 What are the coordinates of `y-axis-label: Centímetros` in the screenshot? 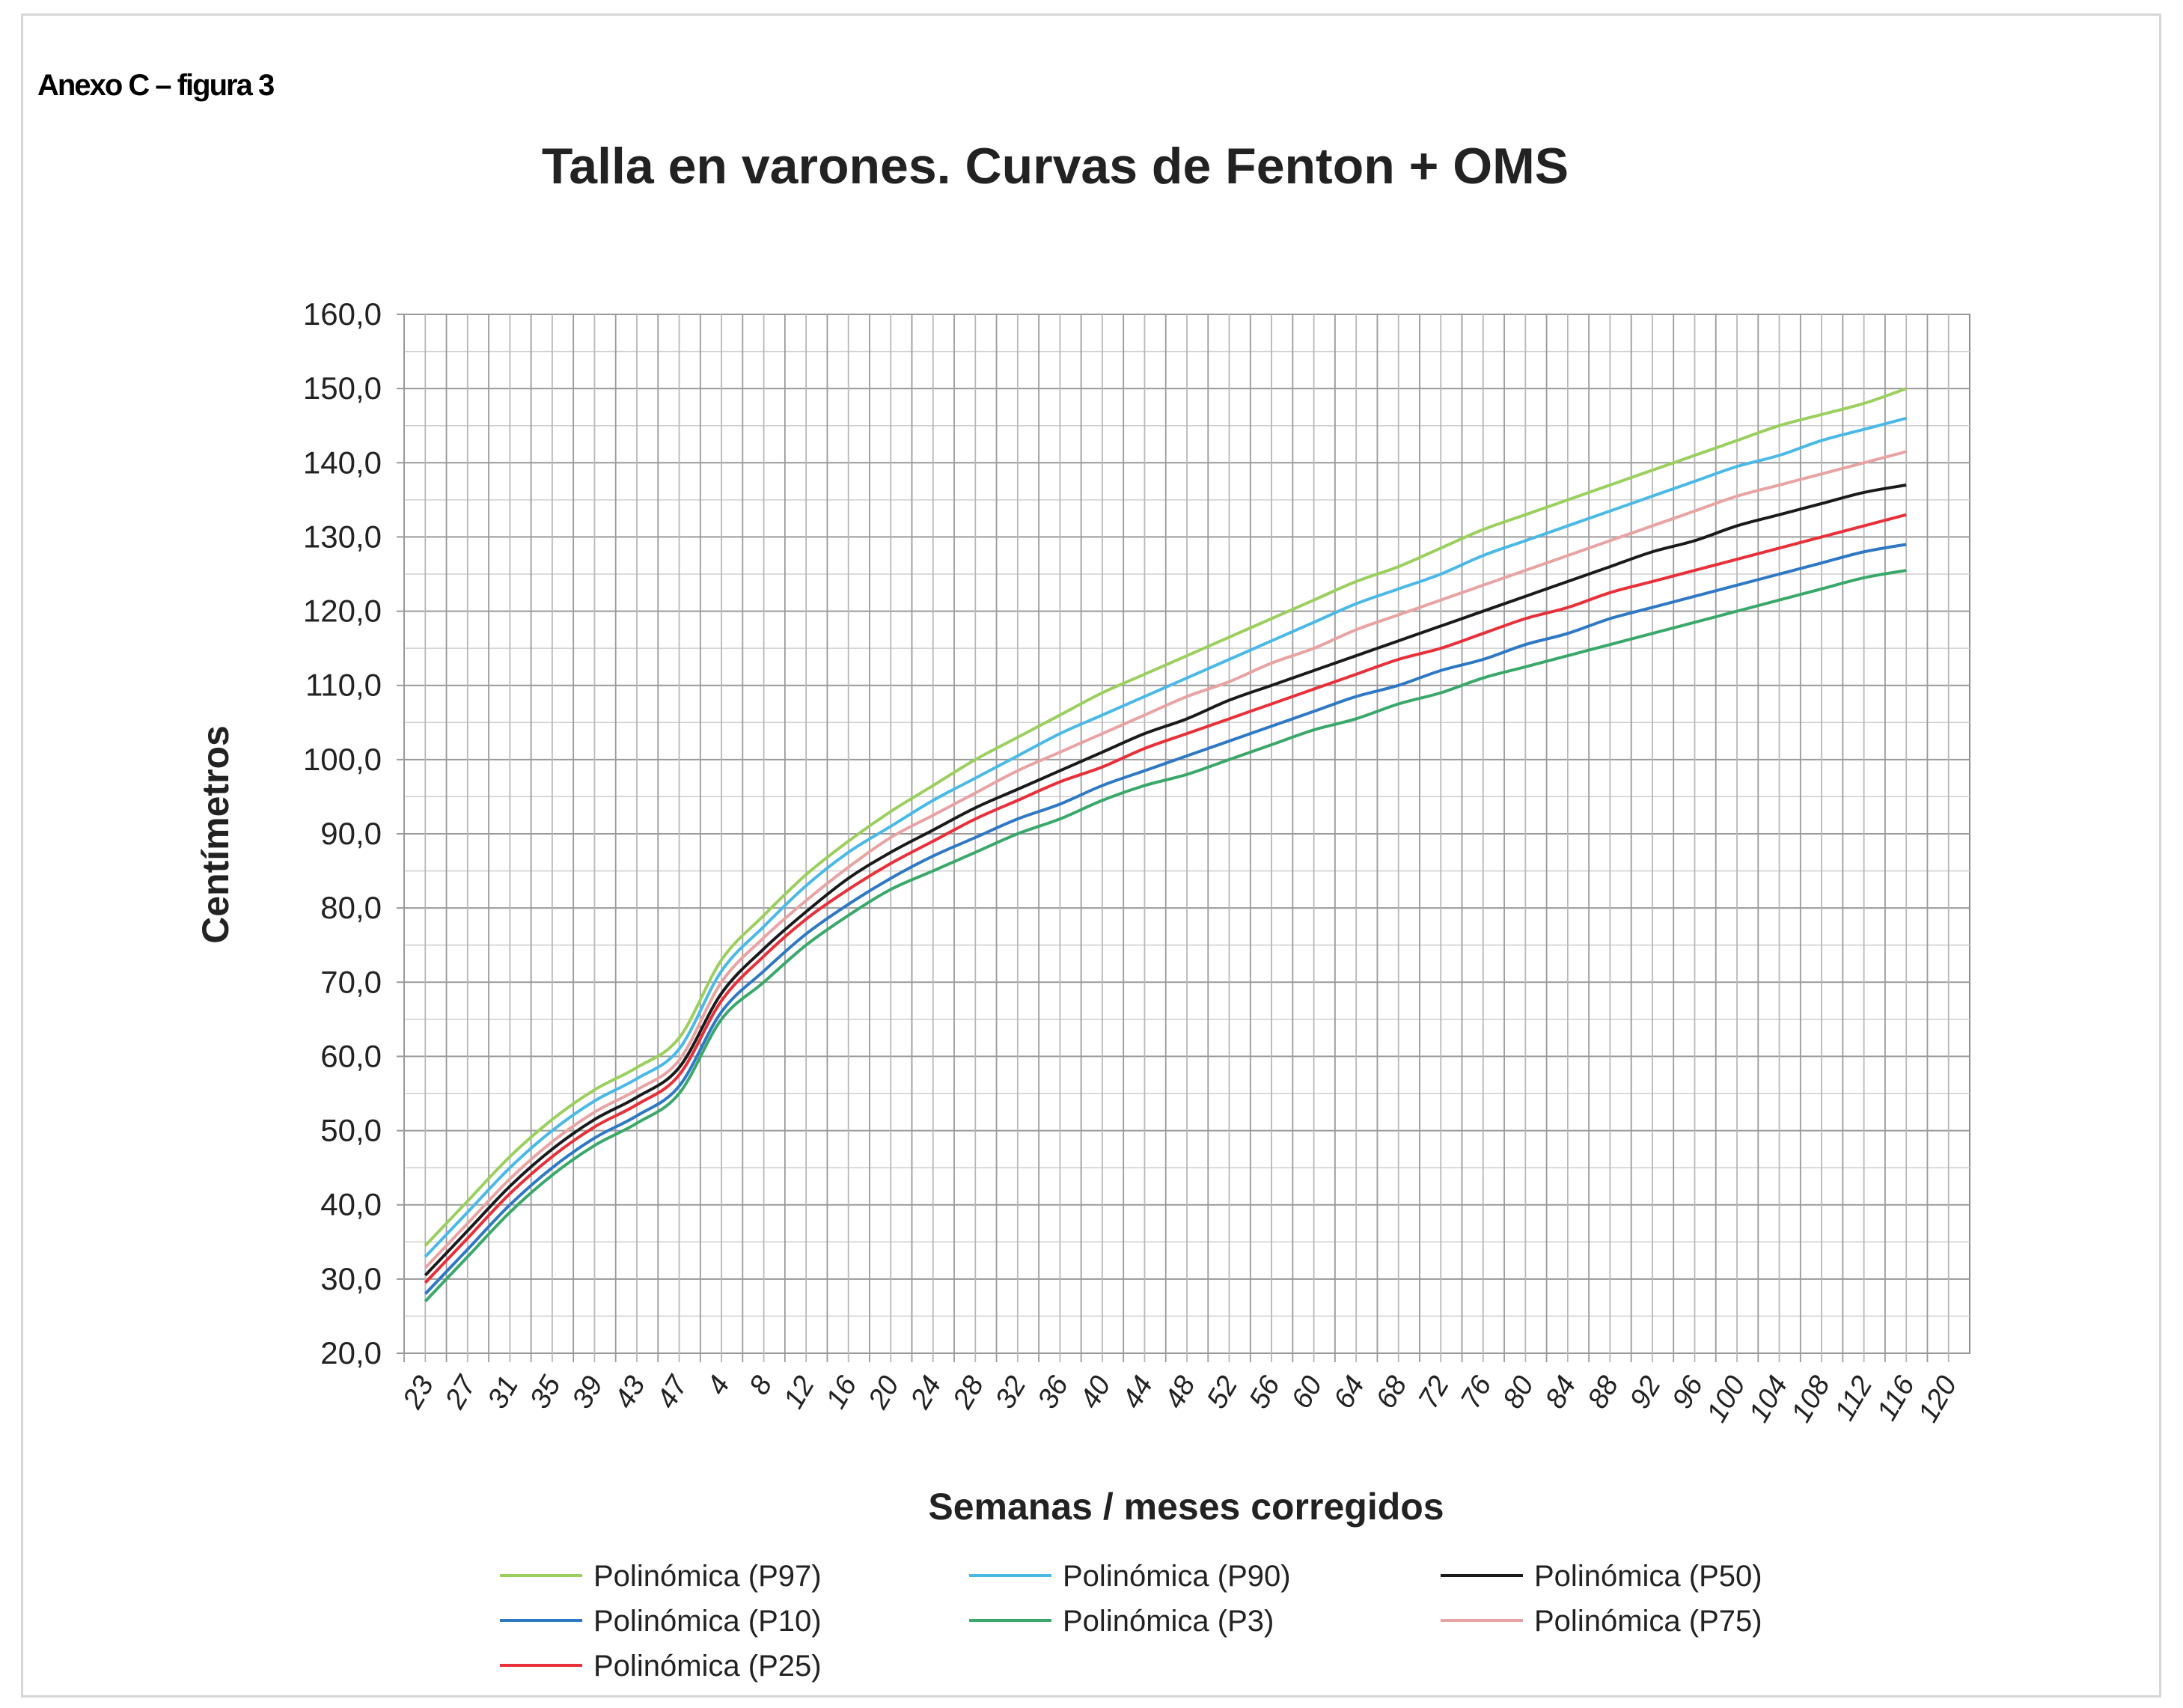 It's located at (215, 834).